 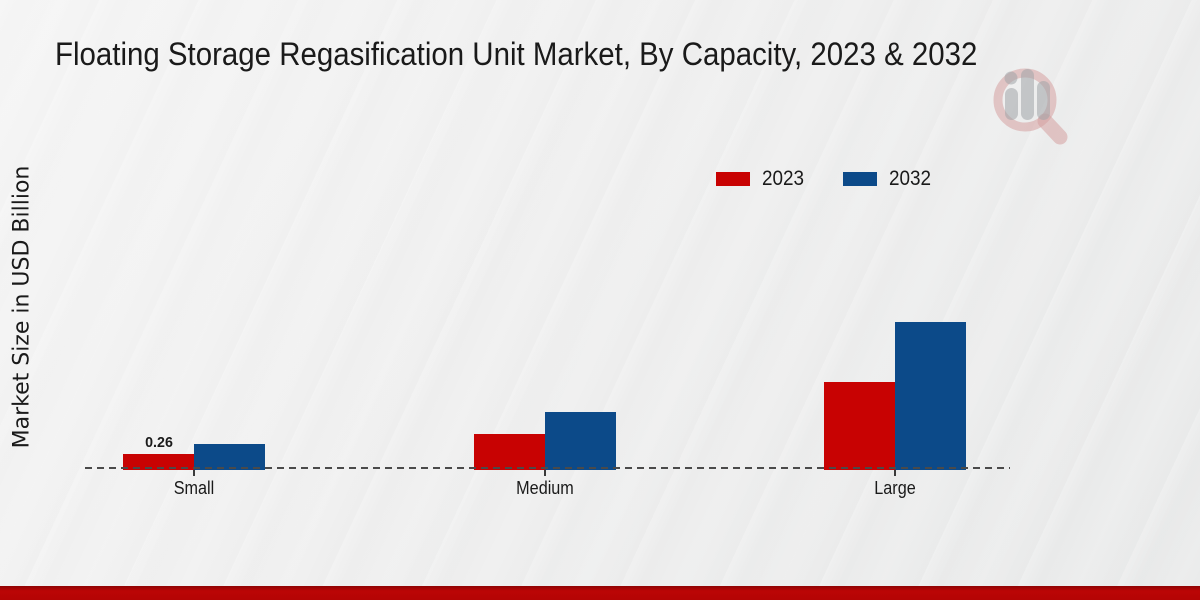 I want to click on legend-item-2032: 2032, so click(x=889, y=179).